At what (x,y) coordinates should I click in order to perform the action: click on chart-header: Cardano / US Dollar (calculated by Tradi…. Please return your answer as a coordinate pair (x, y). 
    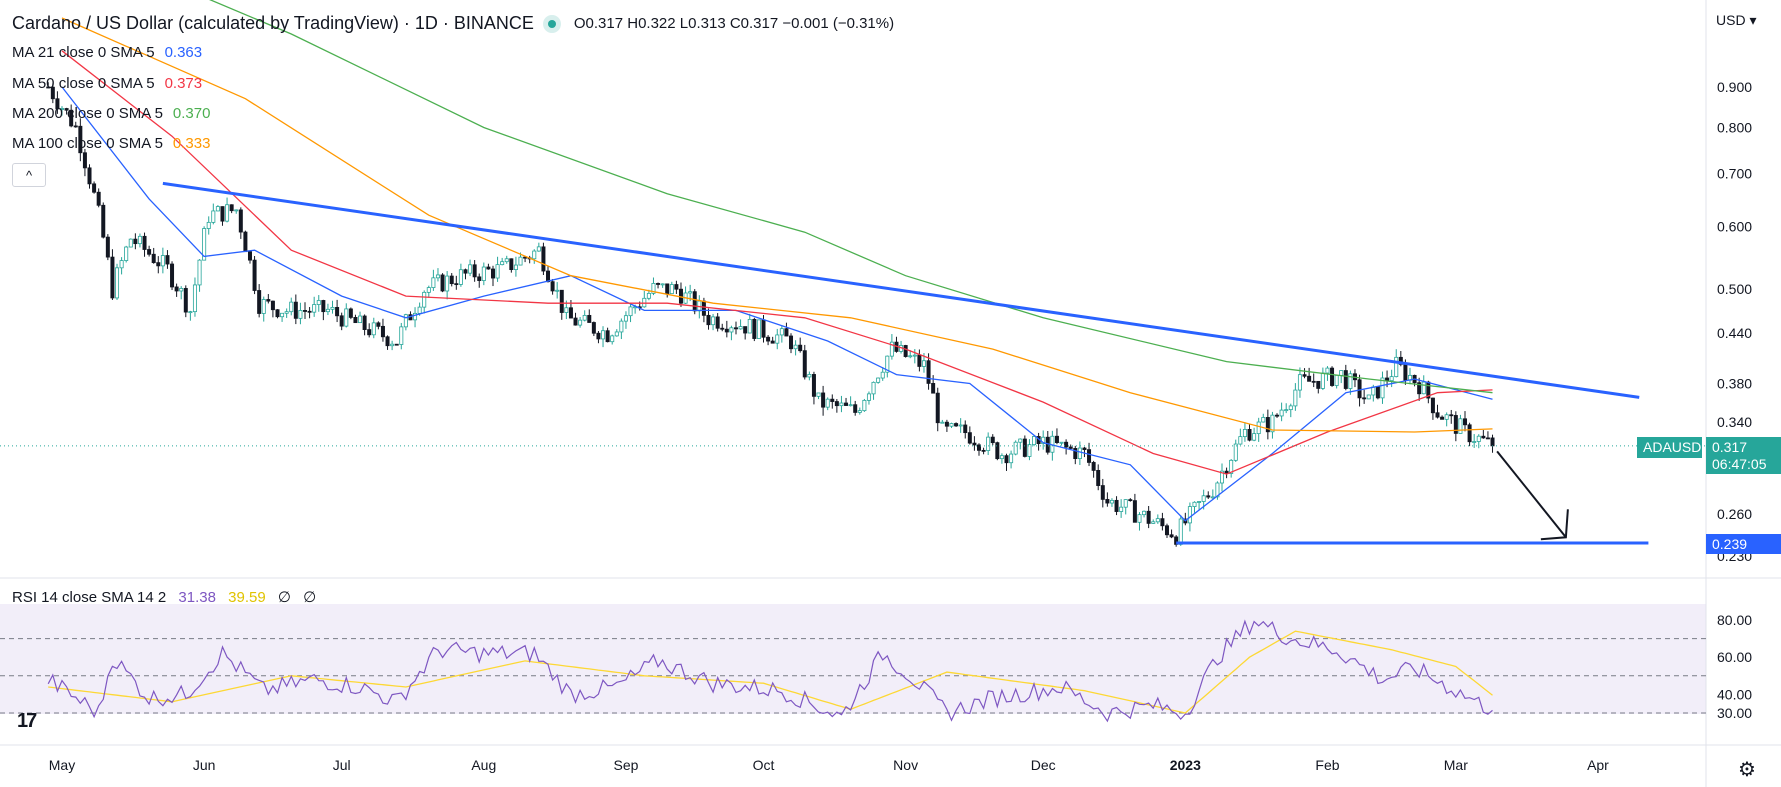
    Looking at the image, I should click on (453, 23).